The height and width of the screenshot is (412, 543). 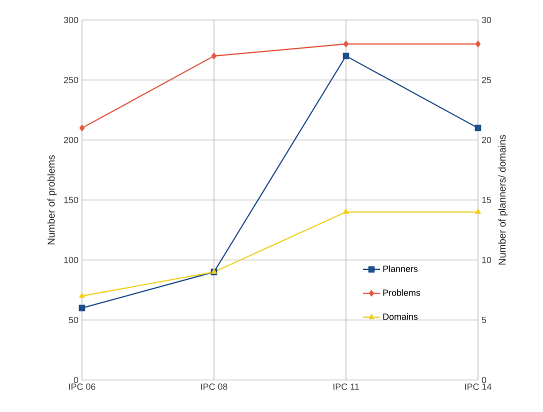 I want to click on y2-tick-label: 30, so click(x=487, y=20).